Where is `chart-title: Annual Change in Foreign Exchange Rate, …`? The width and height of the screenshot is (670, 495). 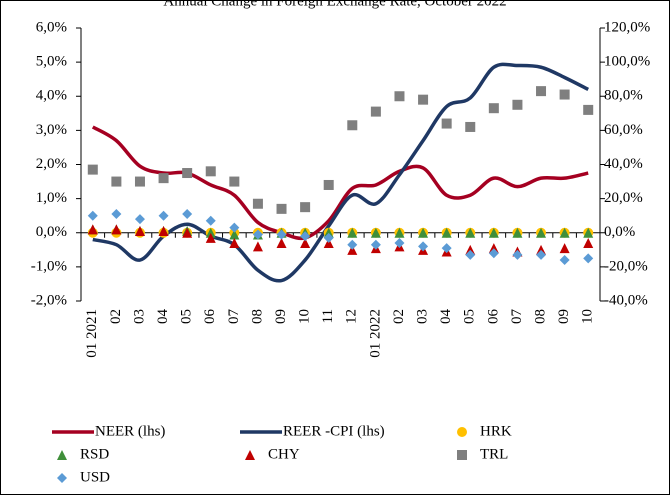
chart-title: Annual Change in Foreign Exchange Rate, … is located at coordinates (334, 4).